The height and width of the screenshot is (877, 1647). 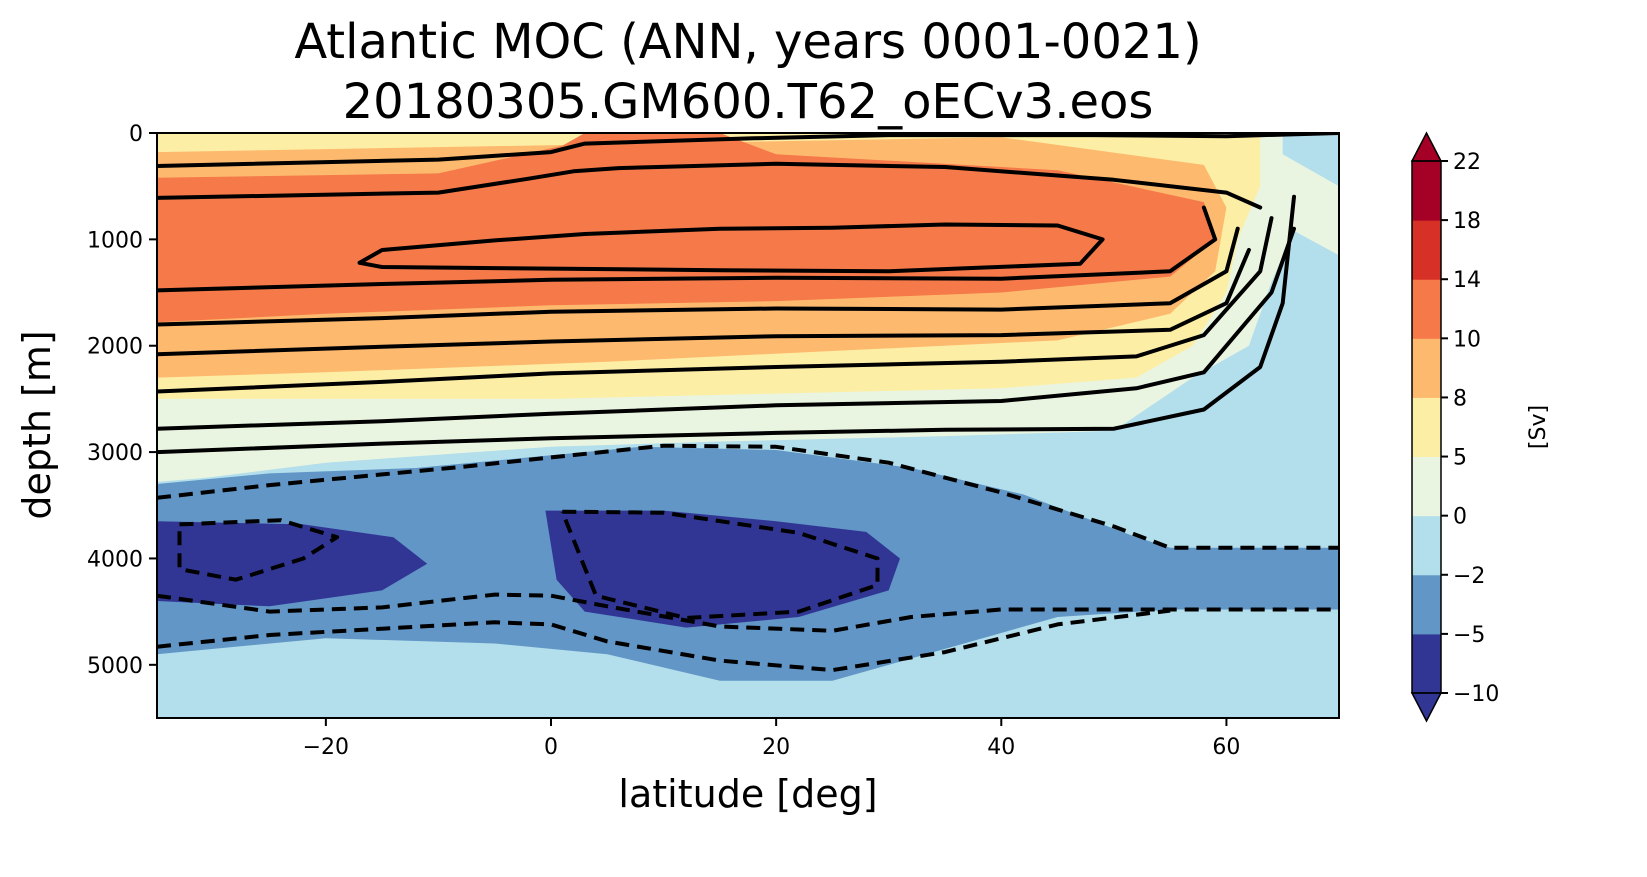 I want to click on colorbar-tick-label: 0, so click(x=1460, y=517).